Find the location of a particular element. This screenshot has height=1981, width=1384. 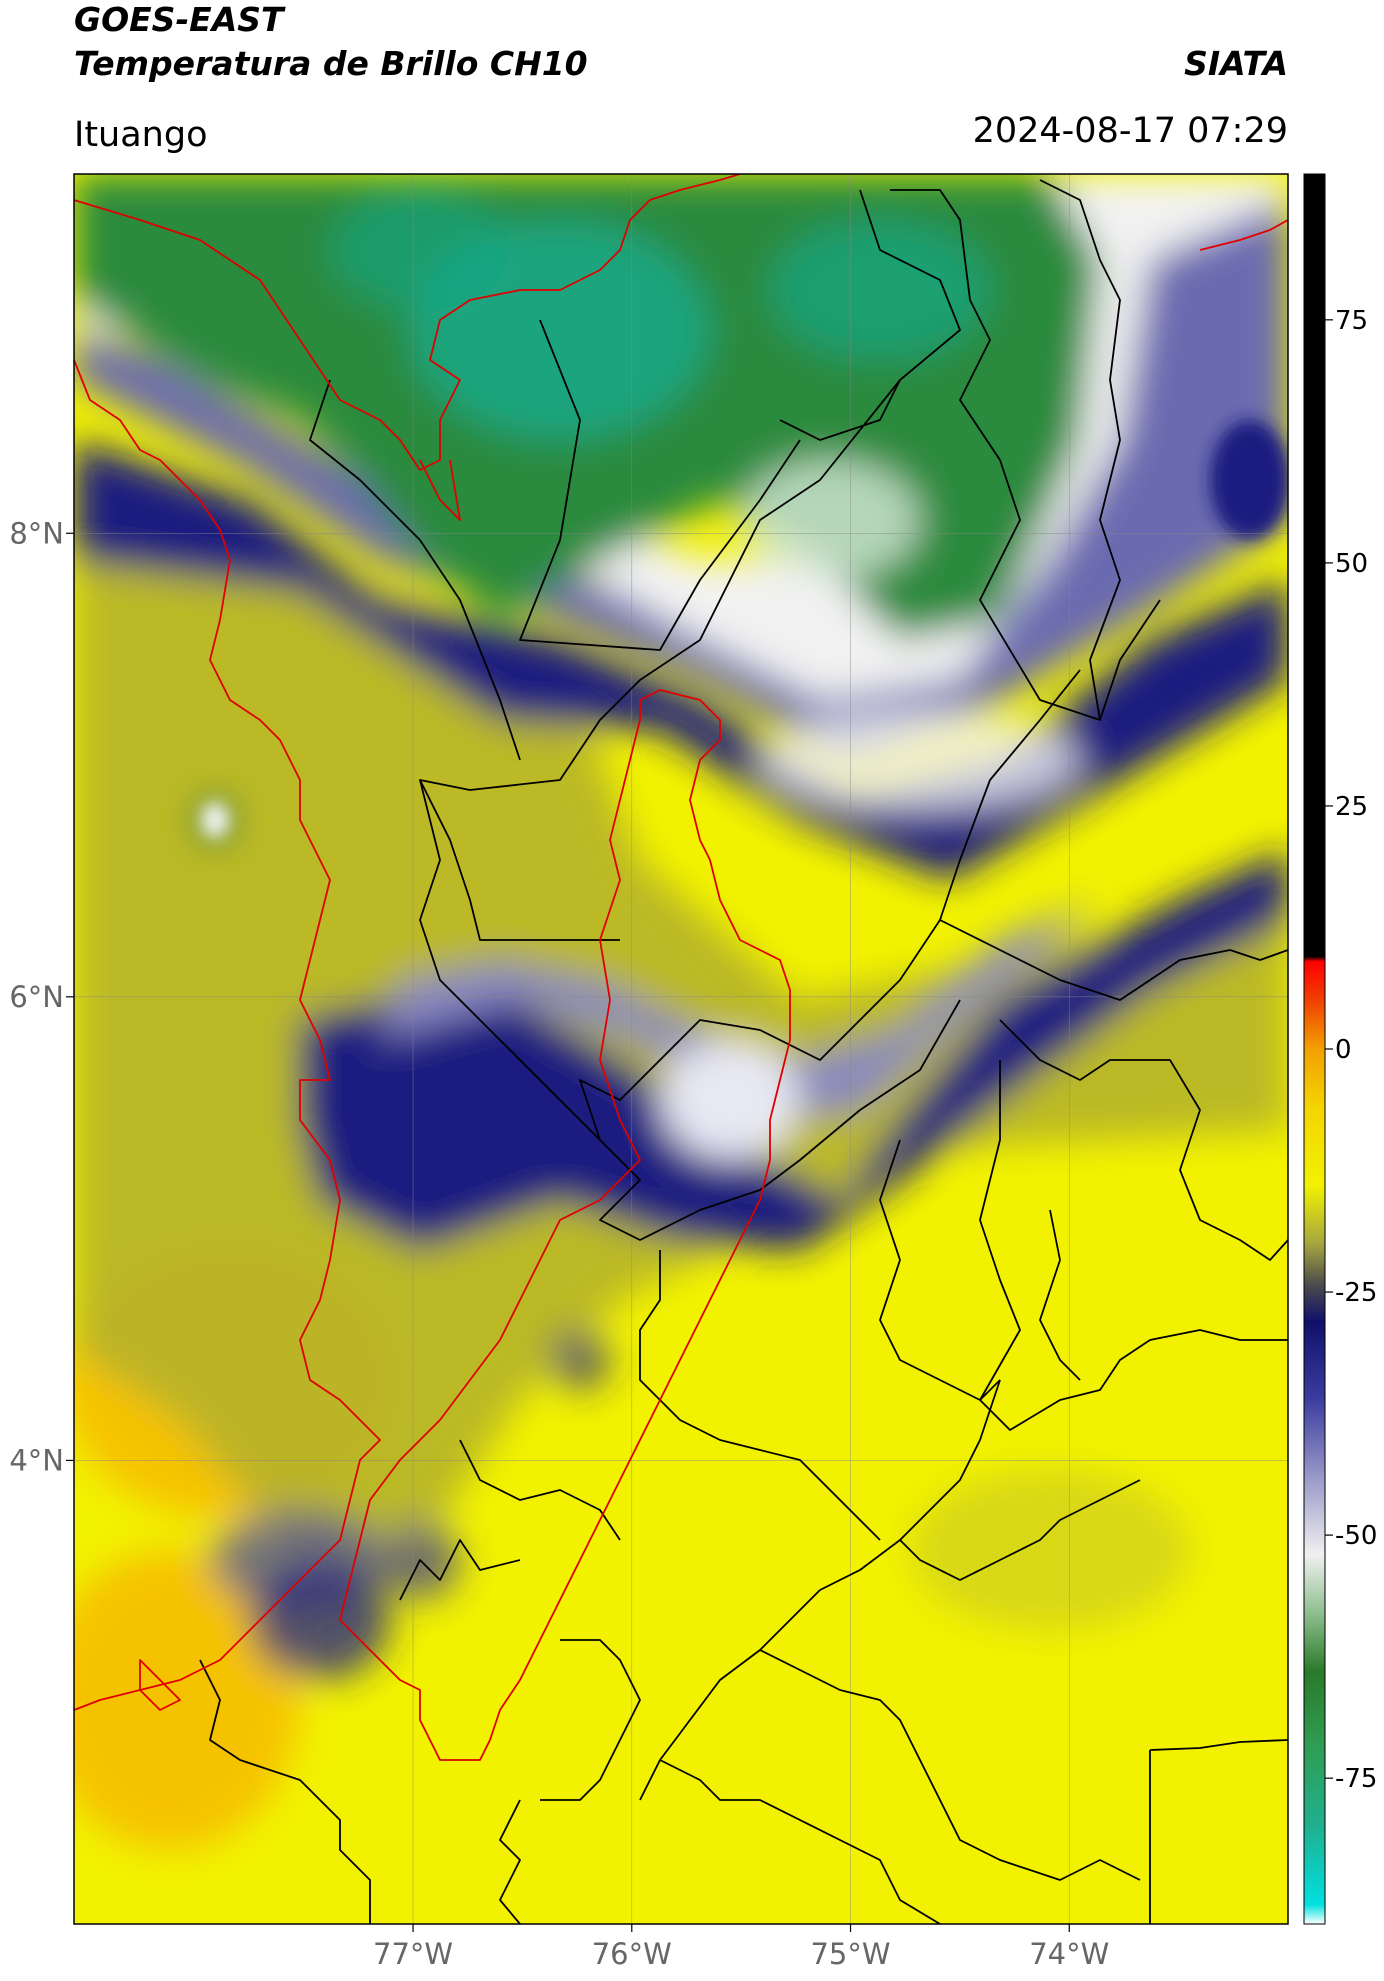

country-border is located at coordinates (407, 322).